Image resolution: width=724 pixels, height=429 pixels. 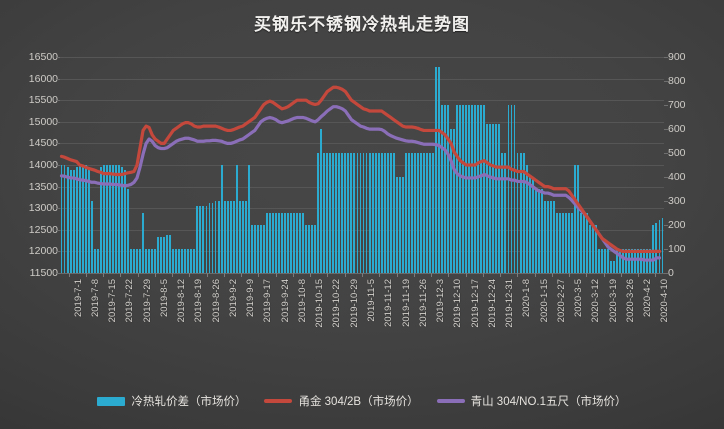 I want to click on x-axis-tick-label: 2019-7-29, so click(x=147, y=301).